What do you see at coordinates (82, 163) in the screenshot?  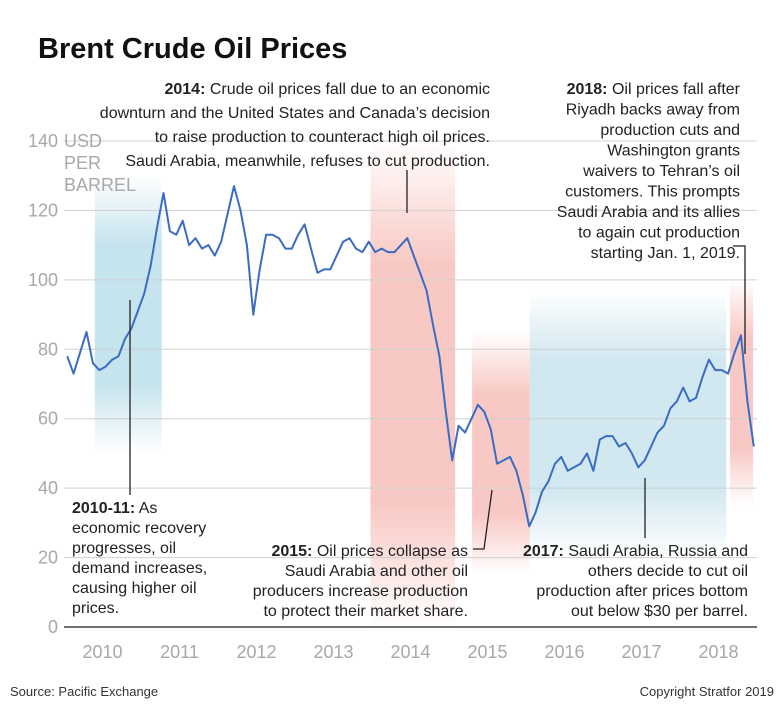 I see `y-axis-label: PER` at bounding box center [82, 163].